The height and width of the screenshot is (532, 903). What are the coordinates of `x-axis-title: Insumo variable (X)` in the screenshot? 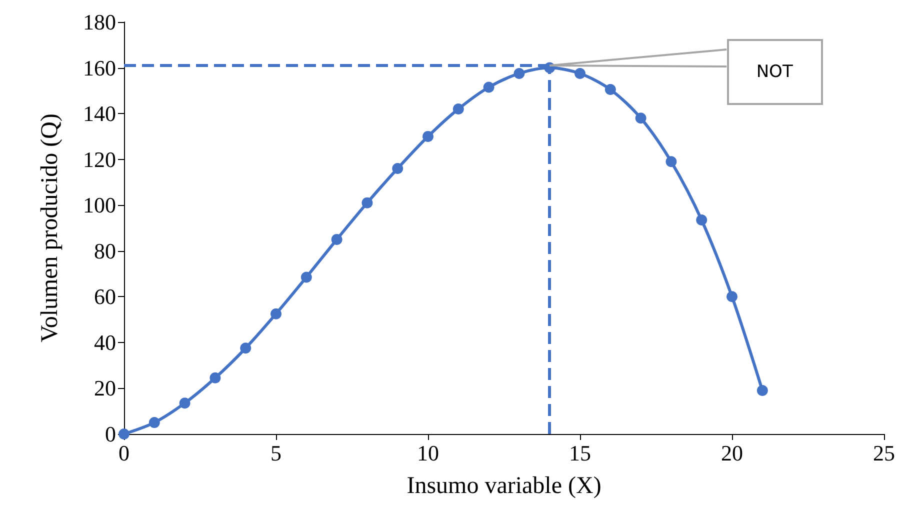 It's located at (504, 486).